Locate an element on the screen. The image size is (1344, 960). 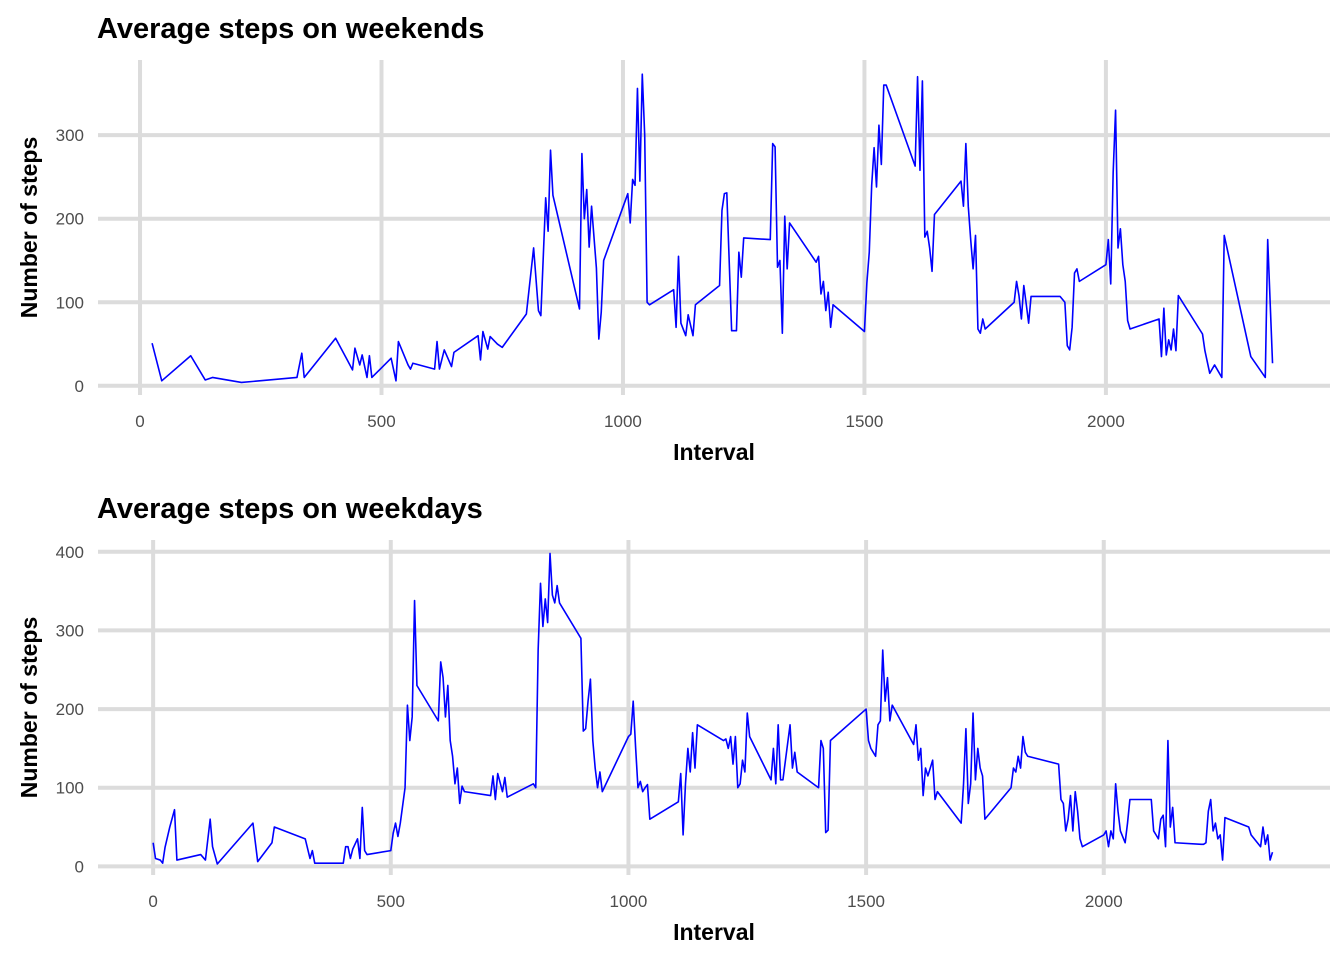
chart-title: Average steps on weekends is located at coordinates (290, 29).